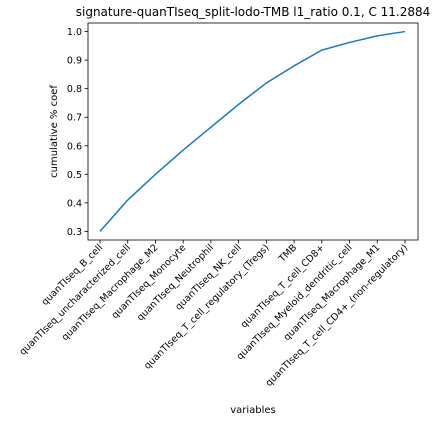  I want to click on y-tick-label: 1.0, so click(74, 32).